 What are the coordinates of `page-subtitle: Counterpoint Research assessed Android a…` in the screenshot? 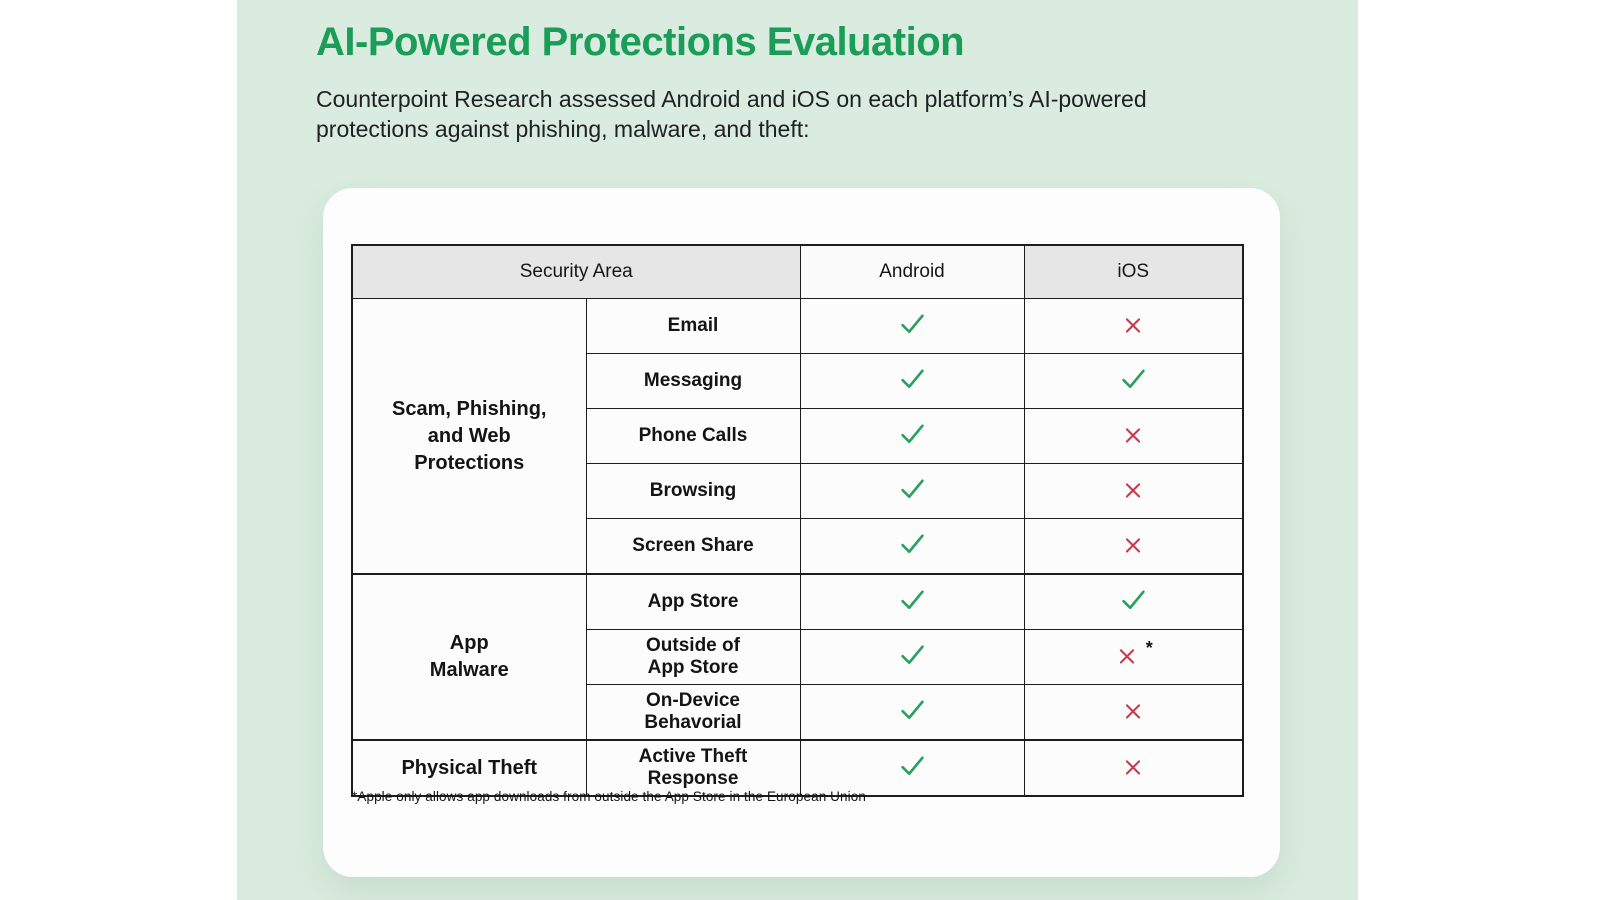 It's located at (731, 114).